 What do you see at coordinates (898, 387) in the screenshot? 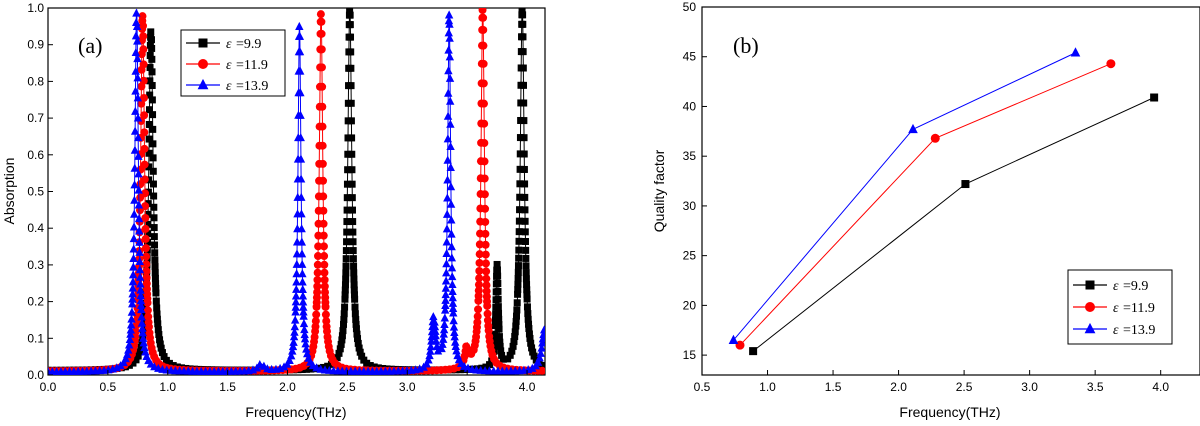
I see `panel-b-x-tick-label: 2.0` at bounding box center [898, 387].